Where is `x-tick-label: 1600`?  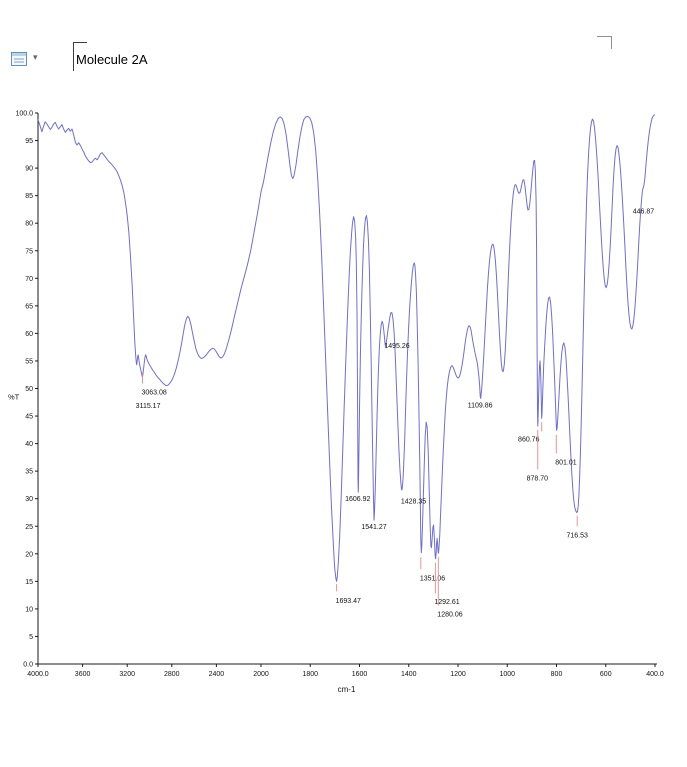 x-tick-label: 1600 is located at coordinates (360, 674).